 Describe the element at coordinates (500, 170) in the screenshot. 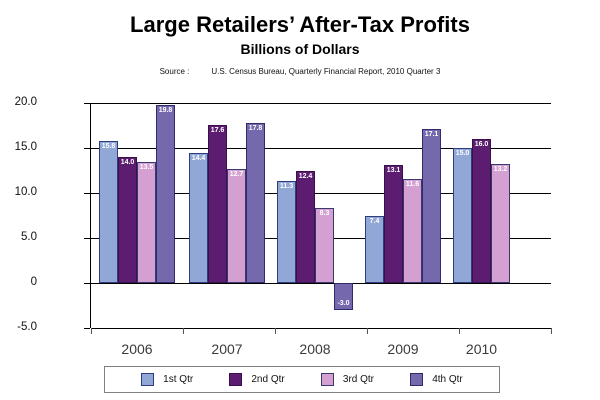

I see `bar-value-label: 13.2` at that location.